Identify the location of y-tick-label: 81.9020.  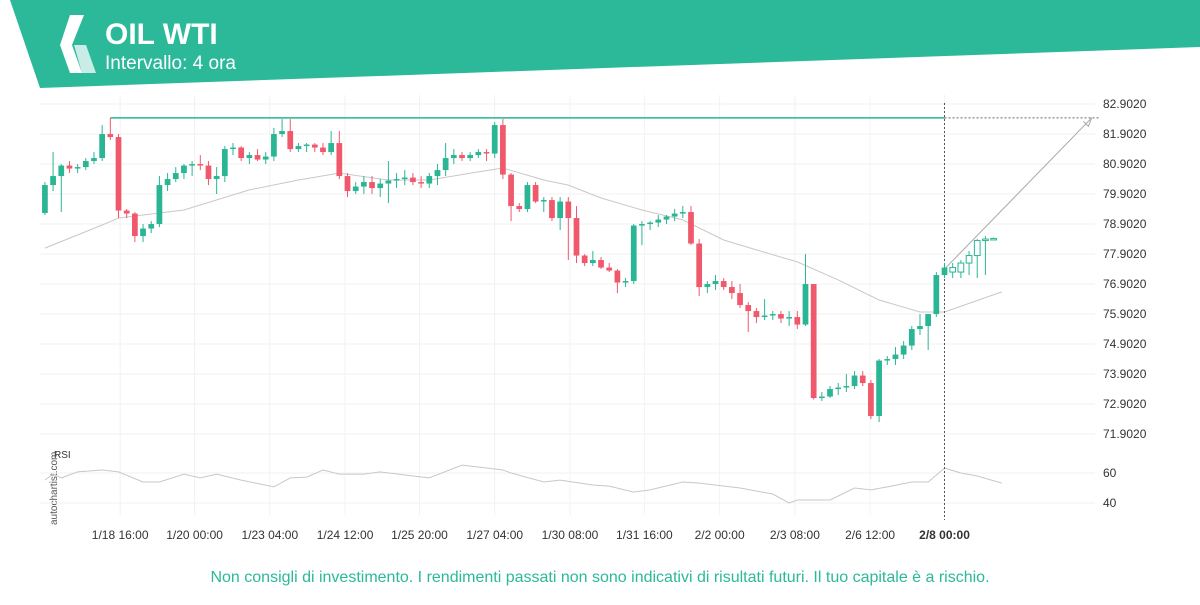
(1125, 134).